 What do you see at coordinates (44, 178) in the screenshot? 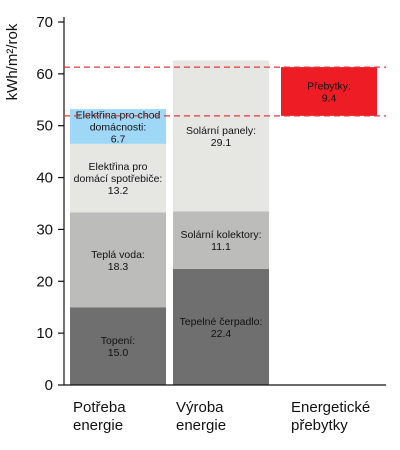
I see `y-tick-label: 40` at bounding box center [44, 178].